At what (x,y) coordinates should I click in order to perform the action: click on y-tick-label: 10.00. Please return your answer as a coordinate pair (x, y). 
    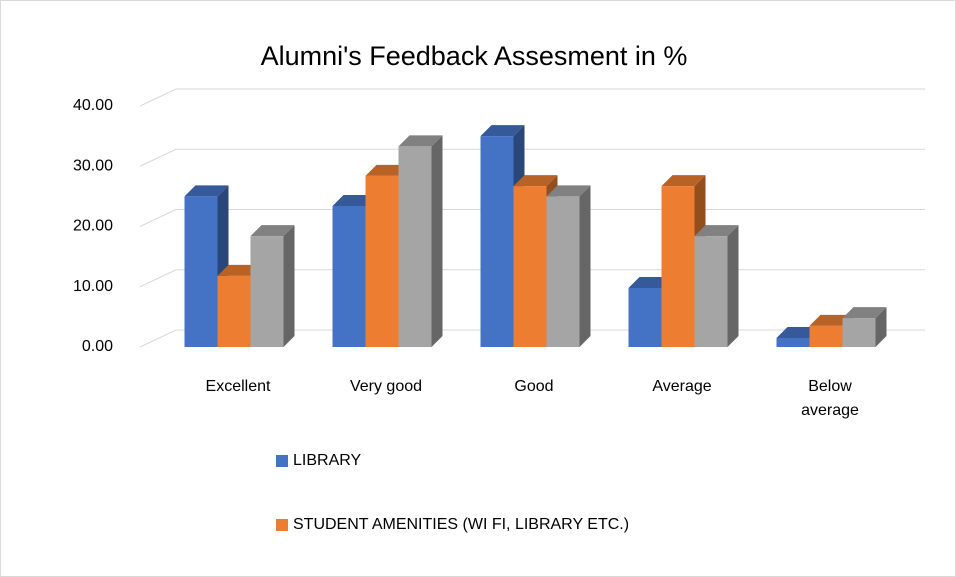
    Looking at the image, I should click on (93, 286).